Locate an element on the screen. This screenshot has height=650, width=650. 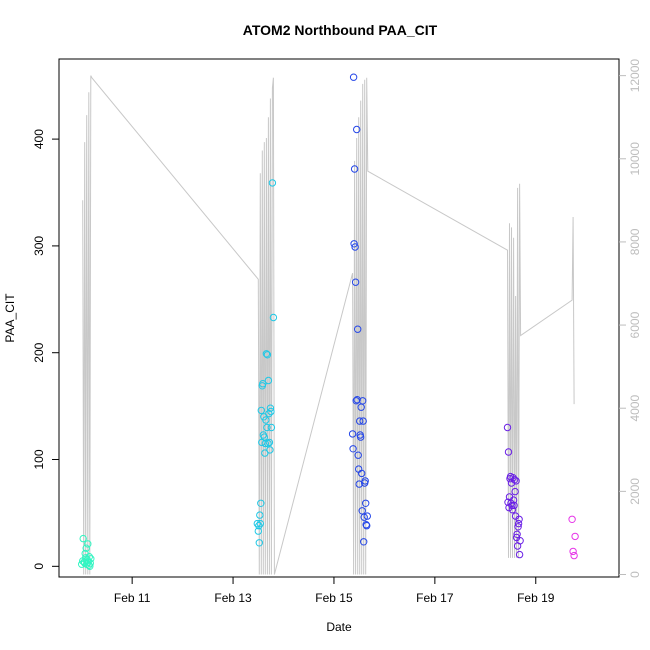
x-axis-label: Date is located at coordinates (339, 627).